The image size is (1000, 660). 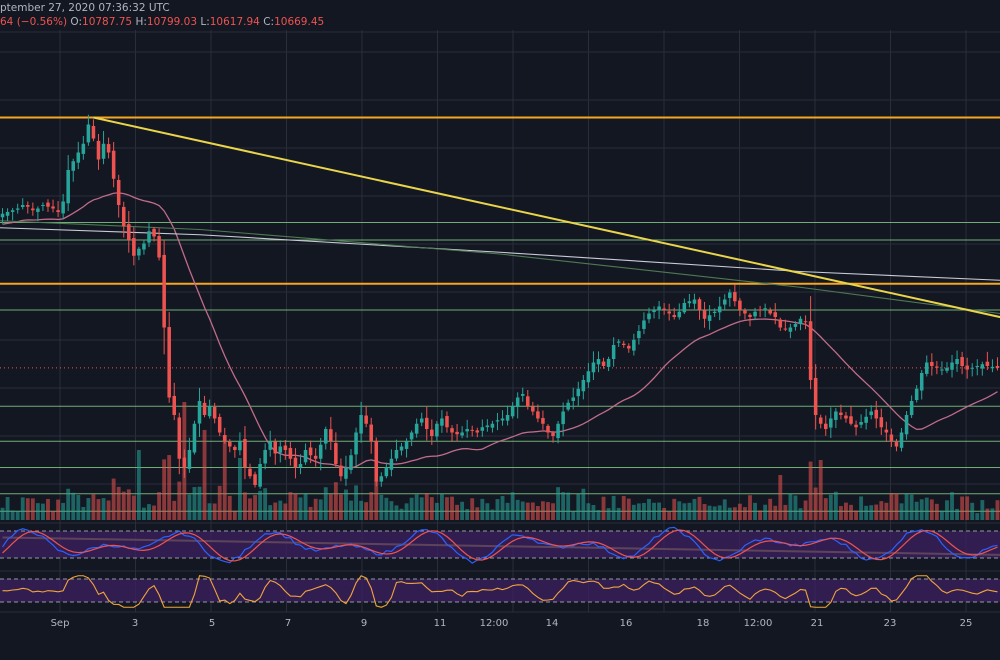 What do you see at coordinates (626, 623) in the screenshot?
I see `x-axis-label: 16` at bounding box center [626, 623].